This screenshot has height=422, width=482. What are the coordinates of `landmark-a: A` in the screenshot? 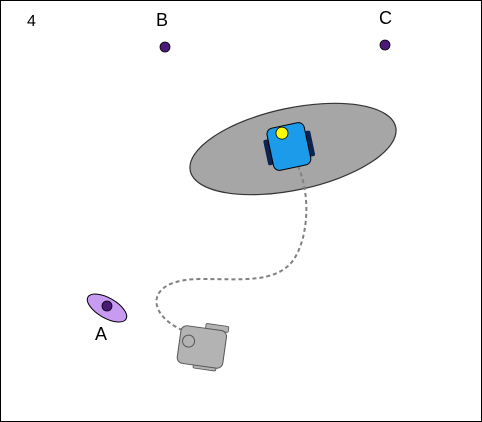 It's located at (107, 318).